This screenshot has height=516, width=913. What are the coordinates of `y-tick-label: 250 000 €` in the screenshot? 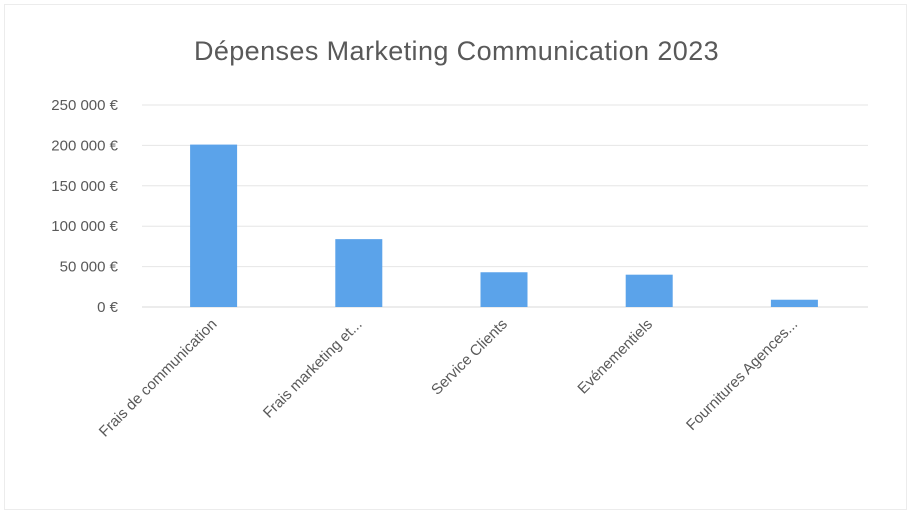 It's located at (84, 105).